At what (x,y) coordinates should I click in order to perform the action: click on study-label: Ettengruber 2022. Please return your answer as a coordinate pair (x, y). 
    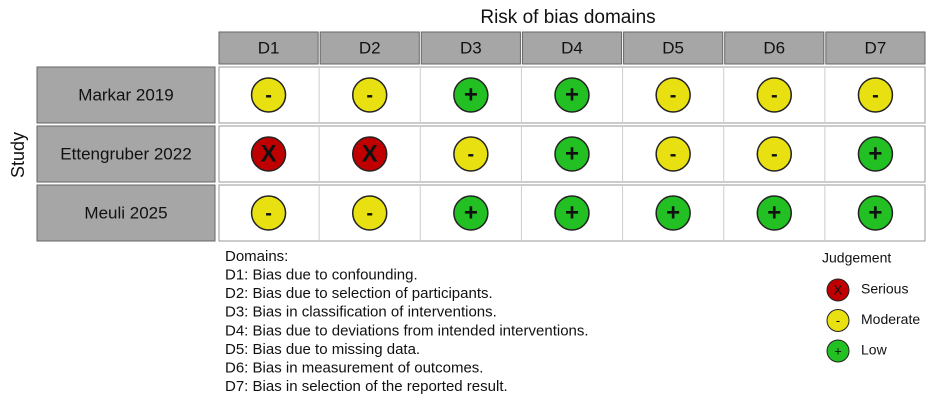
    Looking at the image, I should click on (125, 153).